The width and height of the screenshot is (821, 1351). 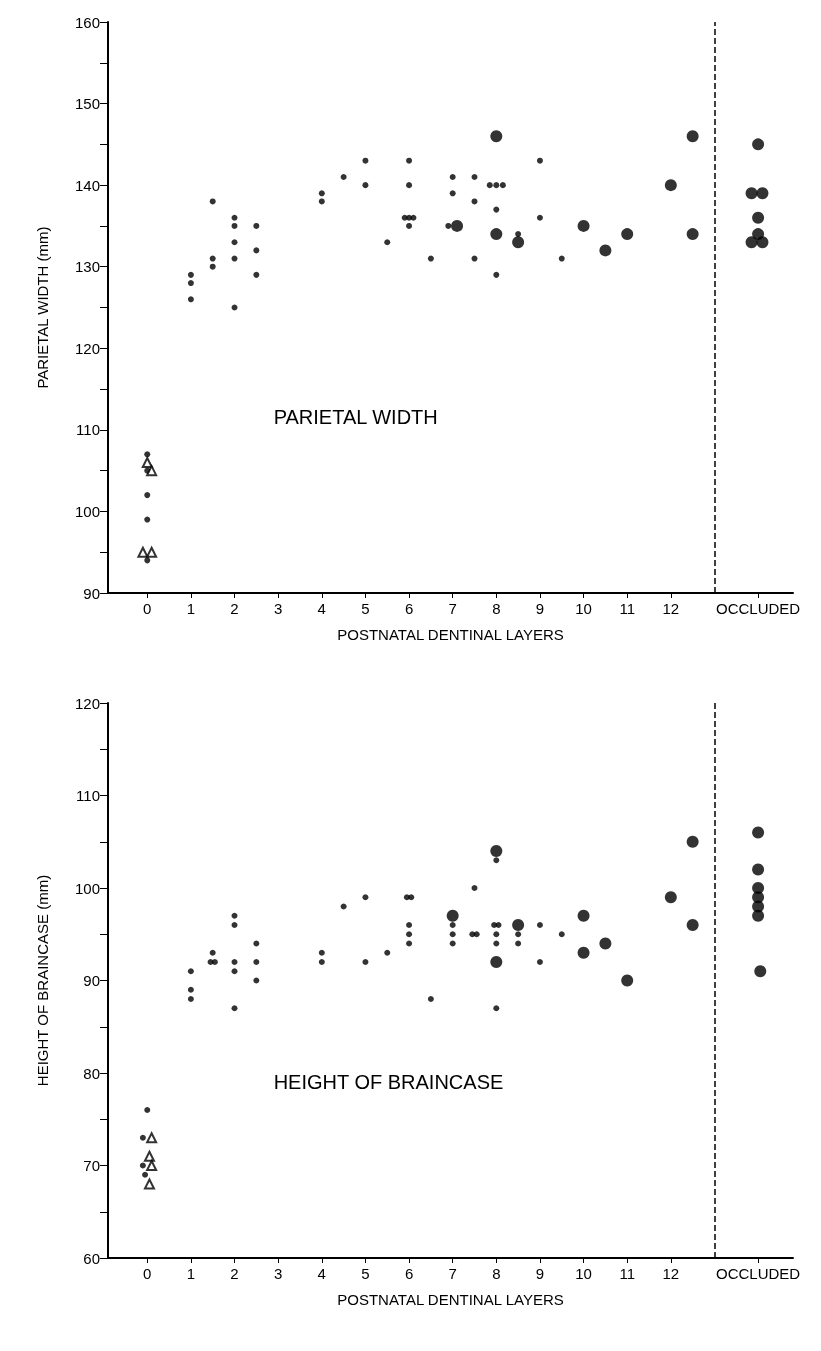 I want to click on y-tick-label: 70, so click(x=91, y=1165).